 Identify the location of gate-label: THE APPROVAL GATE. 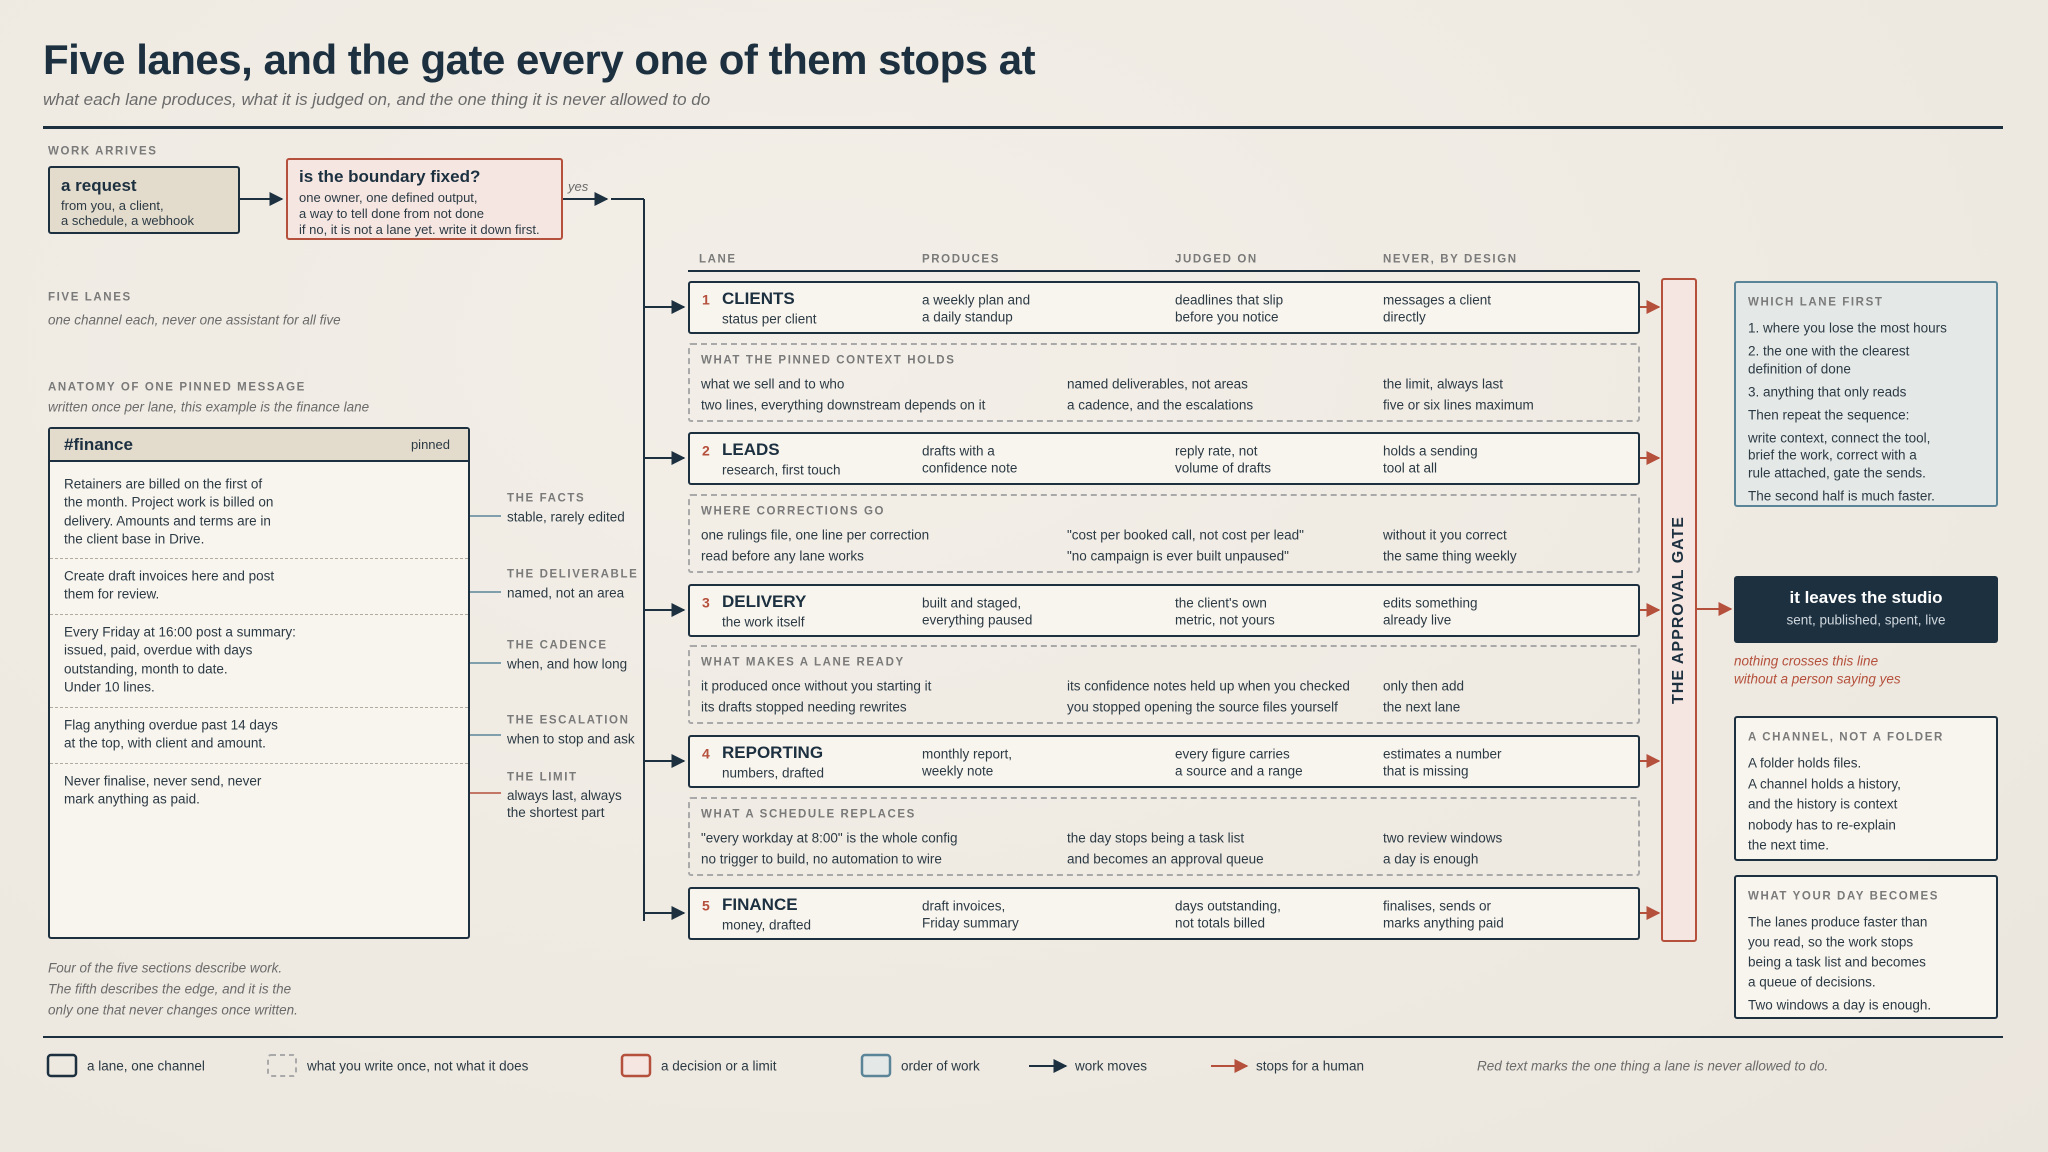
(1678, 610).